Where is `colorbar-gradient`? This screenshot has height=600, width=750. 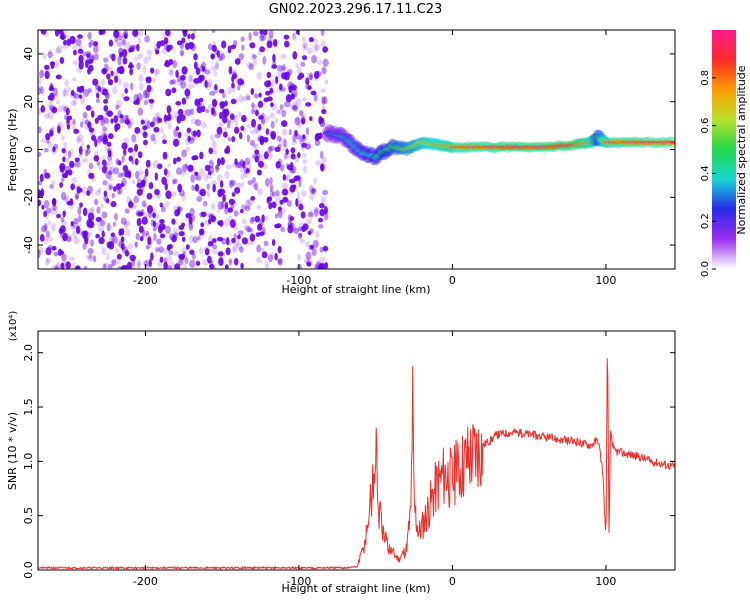 colorbar-gradient is located at coordinates (724, 149).